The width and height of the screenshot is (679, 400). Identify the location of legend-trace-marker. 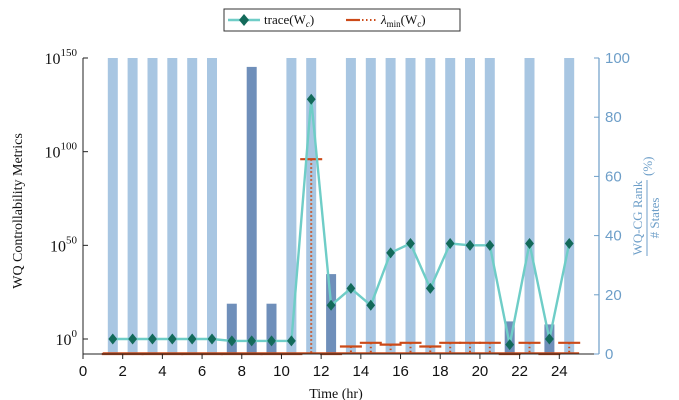
(244, 20).